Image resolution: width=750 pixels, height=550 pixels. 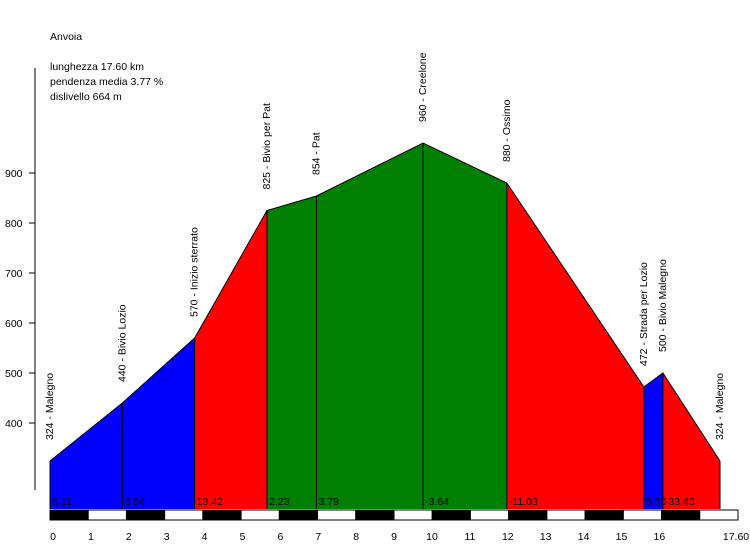 What do you see at coordinates (423, 87) in the screenshot?
I see `waypoint-label-6: 960 - Creelone` at bounding box center [423, 87].